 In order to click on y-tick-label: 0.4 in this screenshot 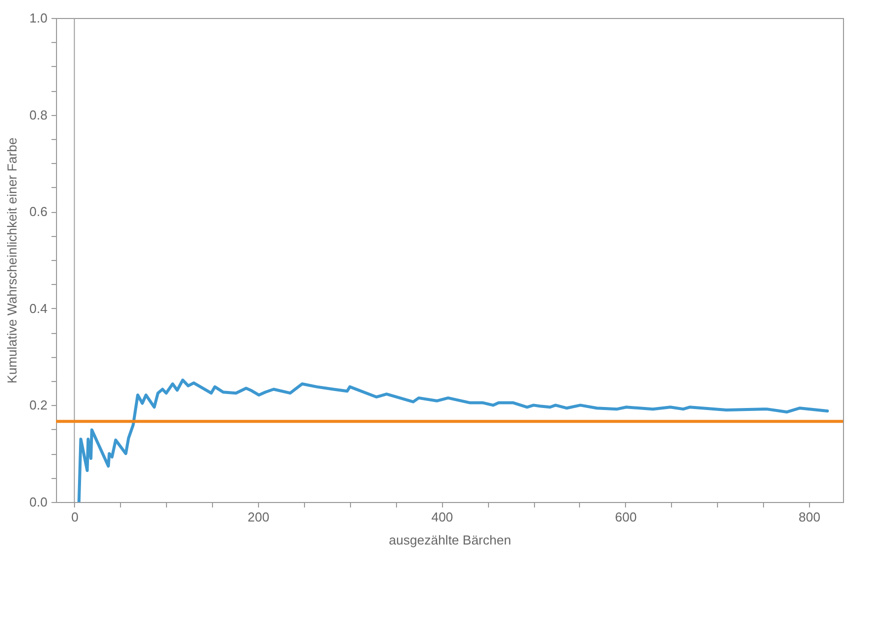, I will do `click(38, 308)`.